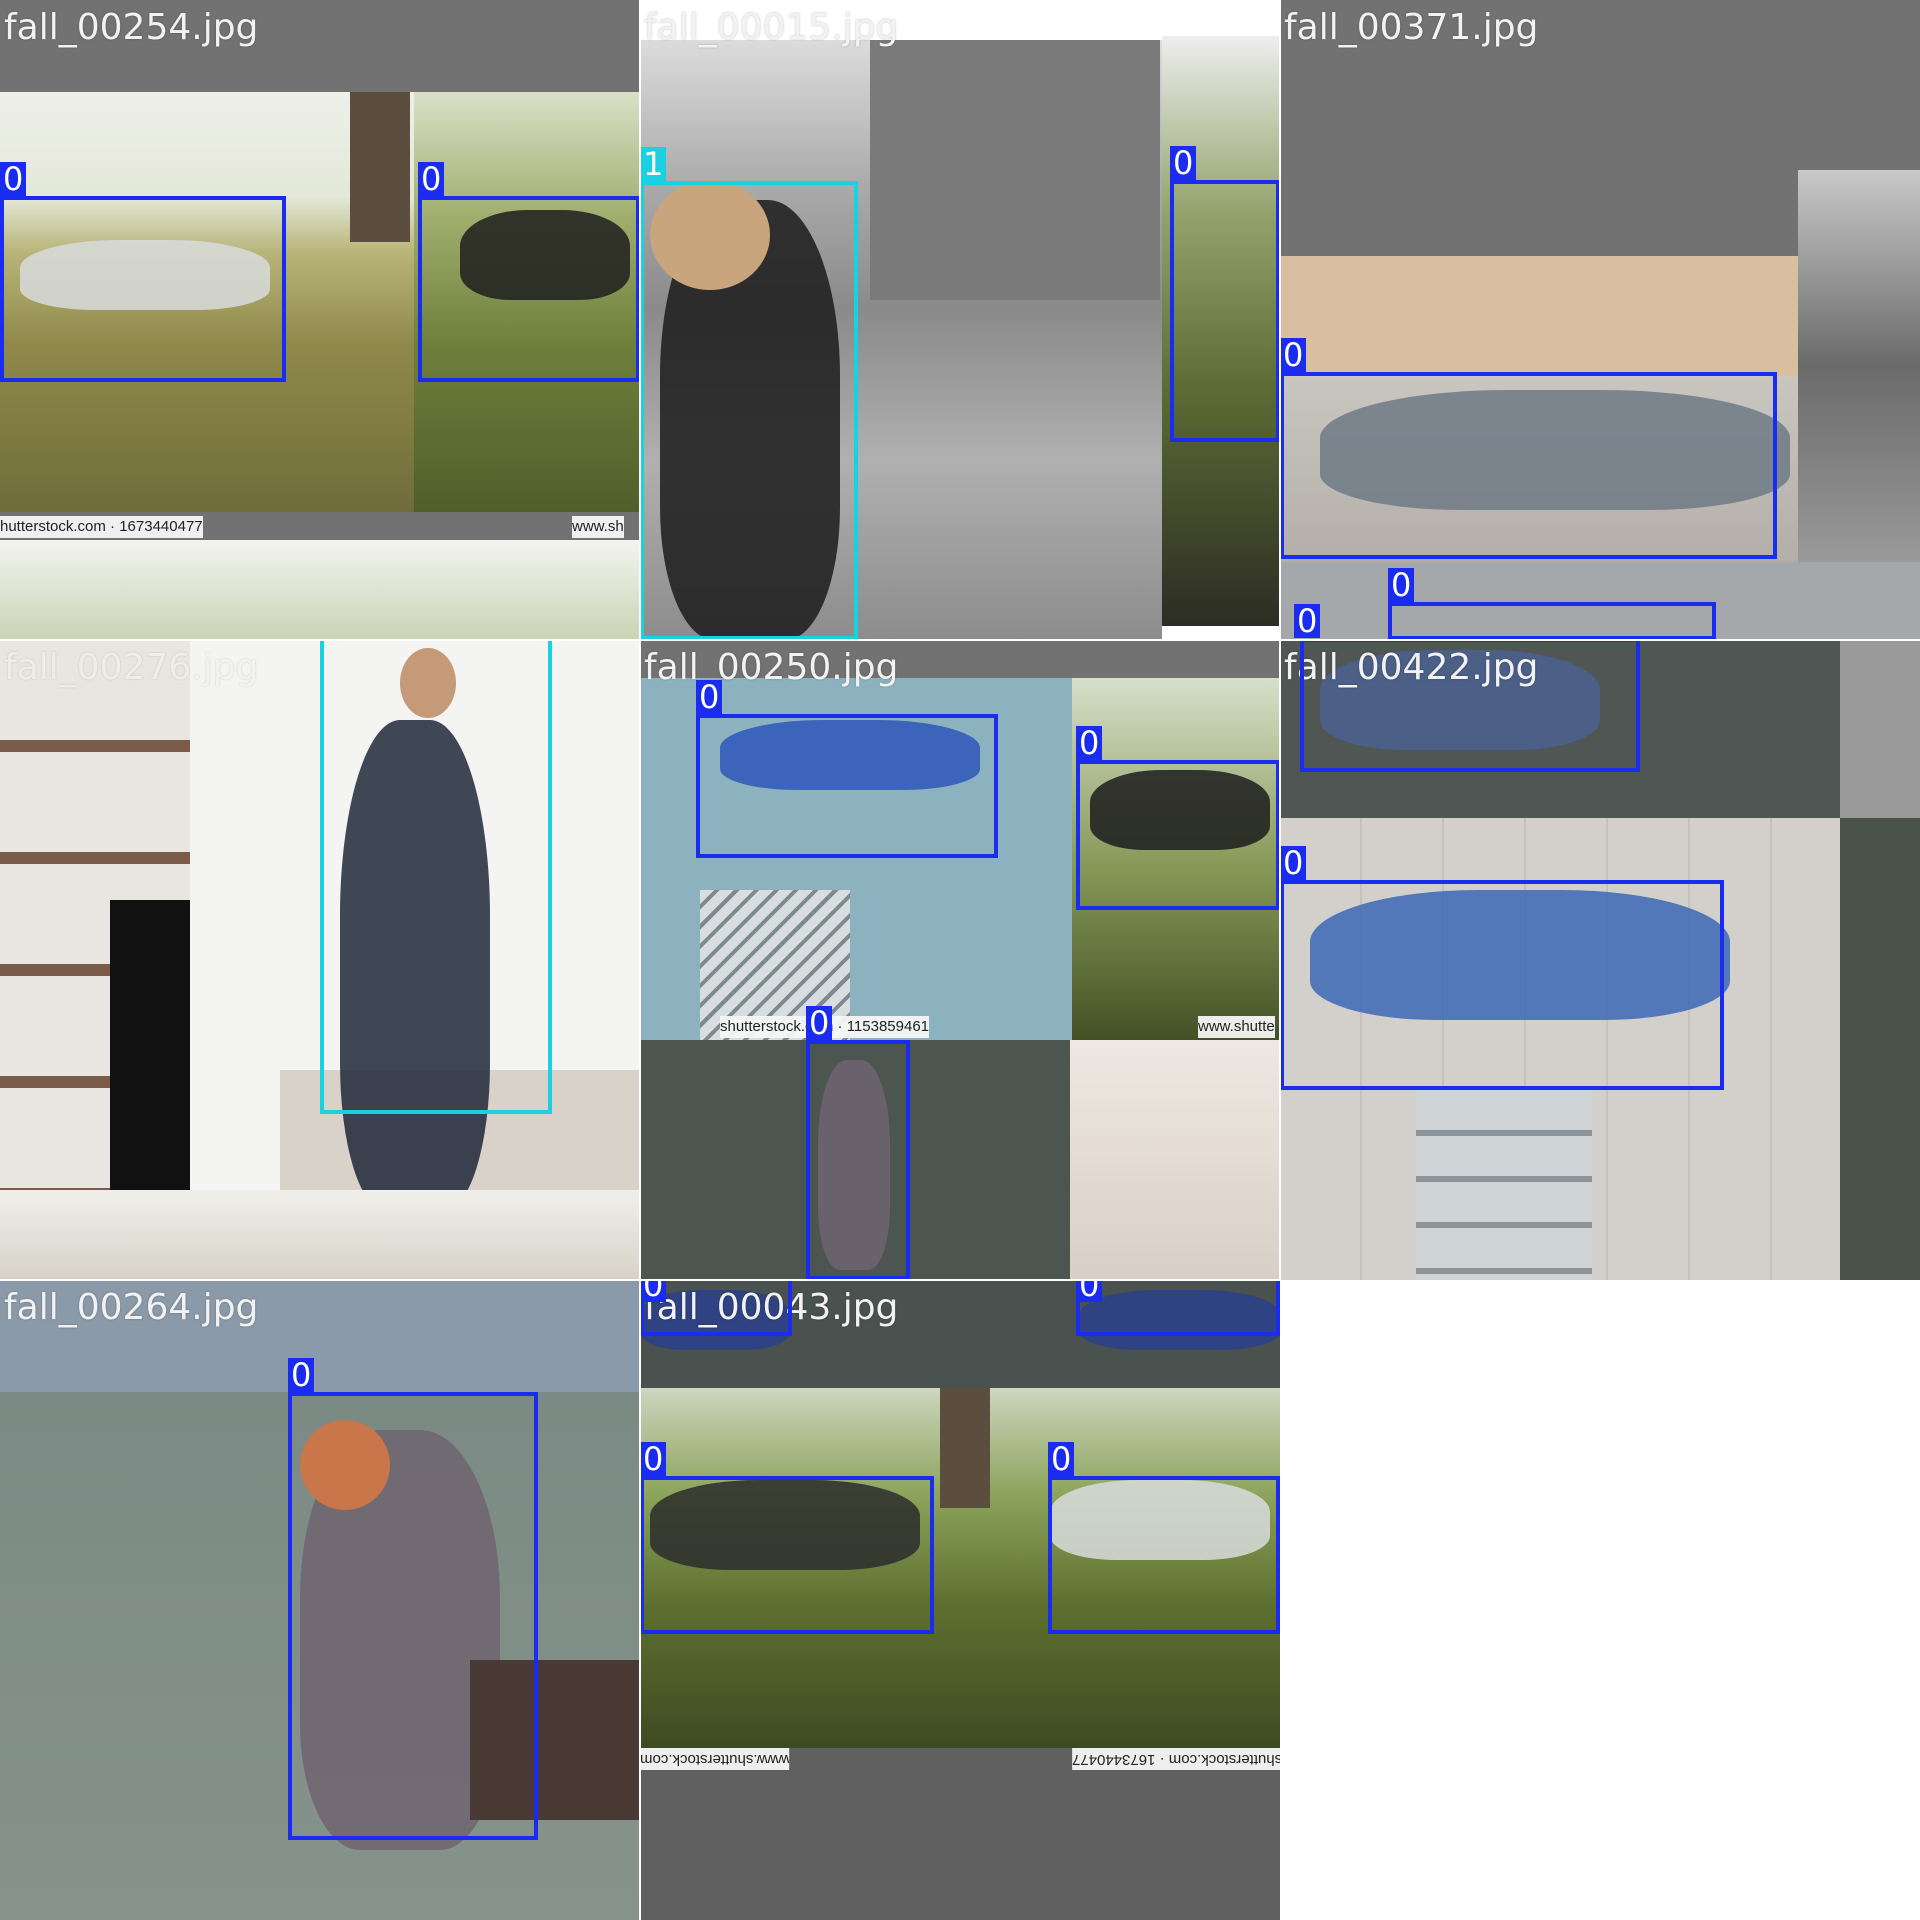 The height and width of the screenshot is (1920, 1920). Describe the element at coordinates (653, 164) in the screenshot. I see `class-label: 1` at that location.